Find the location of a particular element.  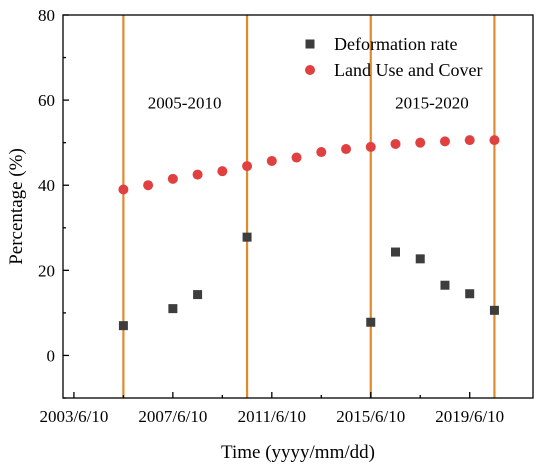

x-tick-label: 2003/6/10 is located at coordinates (73, 416).